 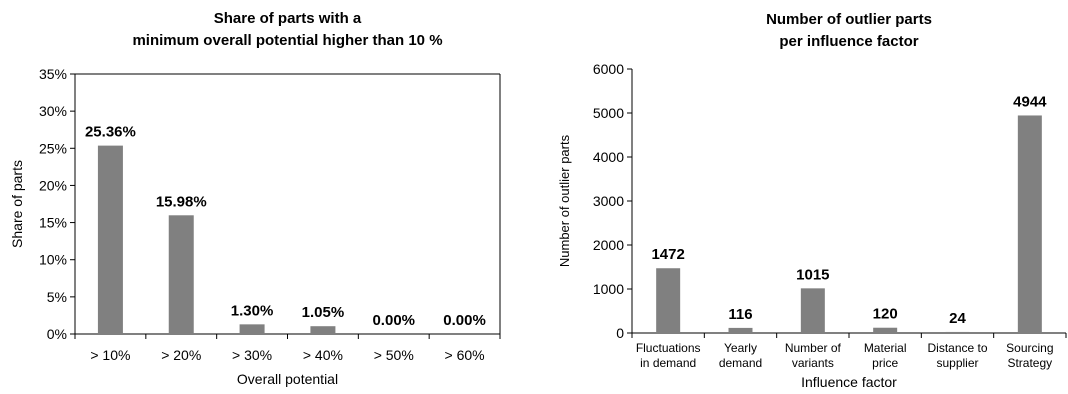 What do you see at coordinates (668, 363) in the screenshot?
I see `x-tick-label: in demand` at bounding box center [668, 363].